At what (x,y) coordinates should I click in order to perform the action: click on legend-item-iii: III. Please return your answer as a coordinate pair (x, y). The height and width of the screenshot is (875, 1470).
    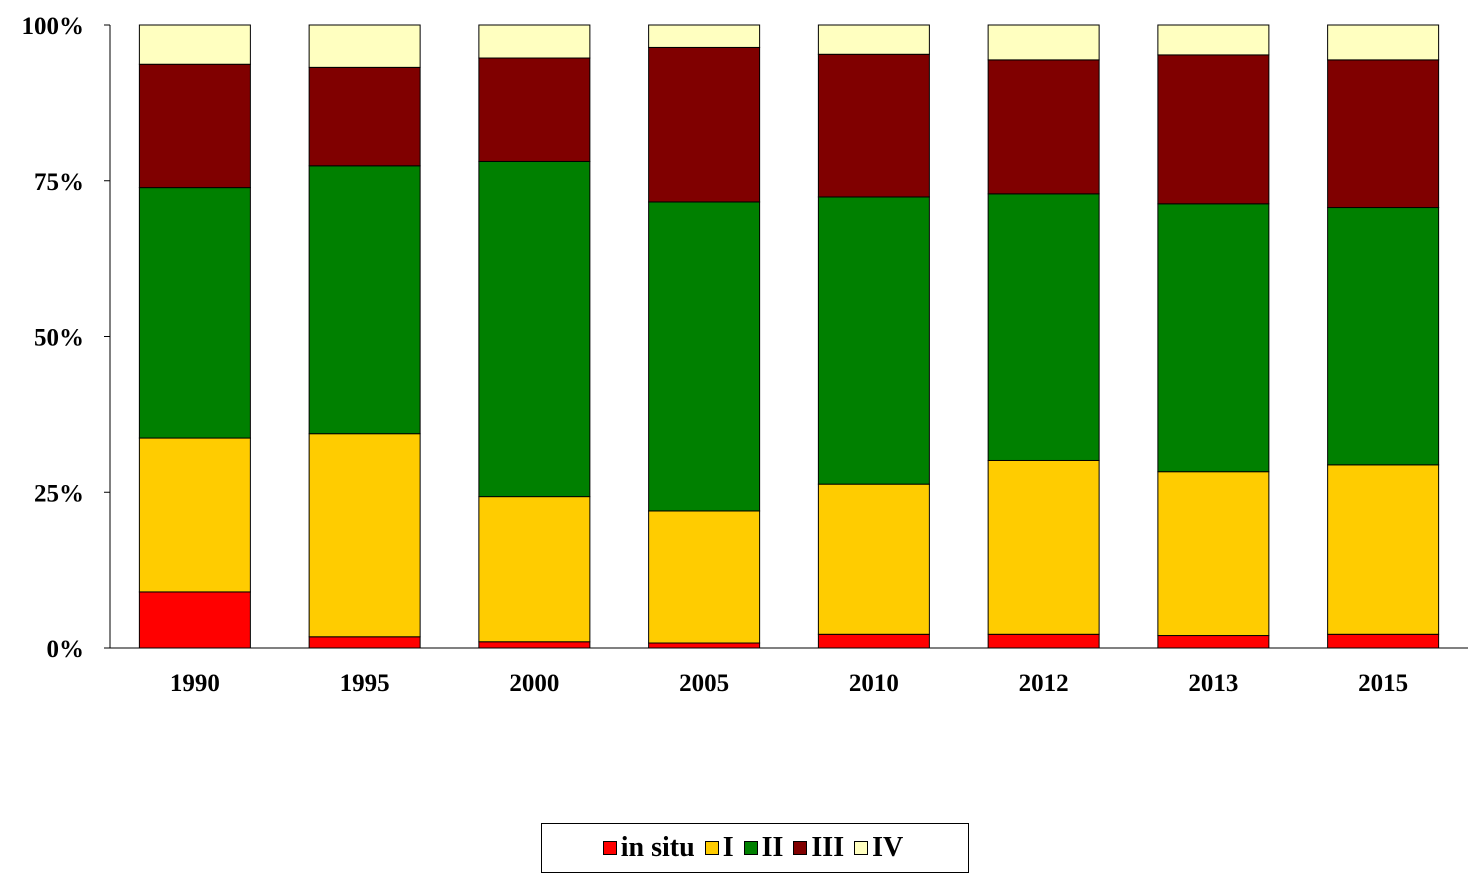
    Looking at the image, I should click on (818, 848).